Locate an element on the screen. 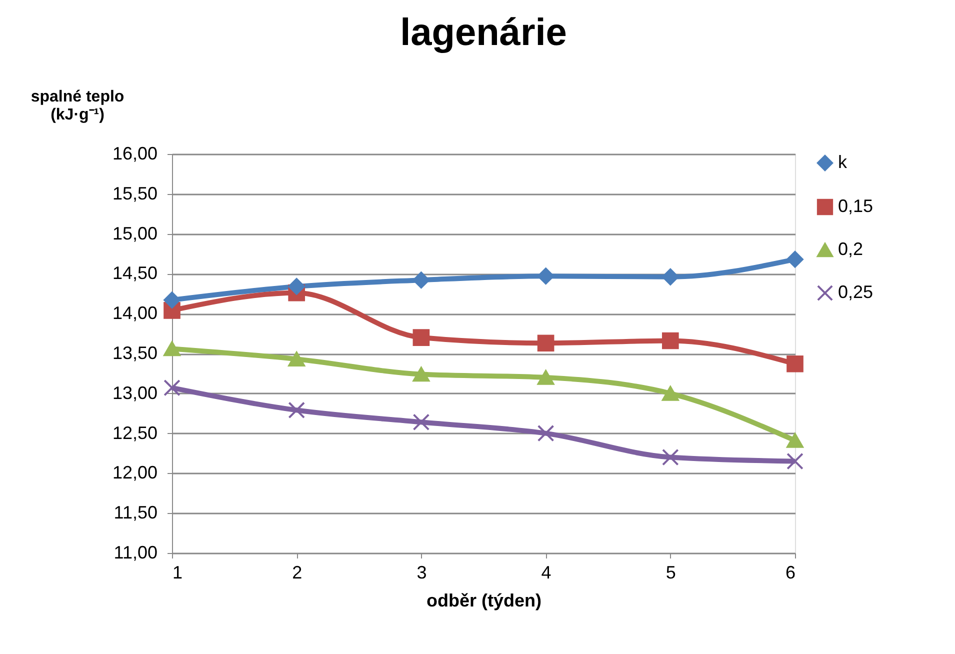 Image resolution: width=955 pixels, height=654 pixels. y-tick-label: 13,00 is located at coordinates (135, 392).